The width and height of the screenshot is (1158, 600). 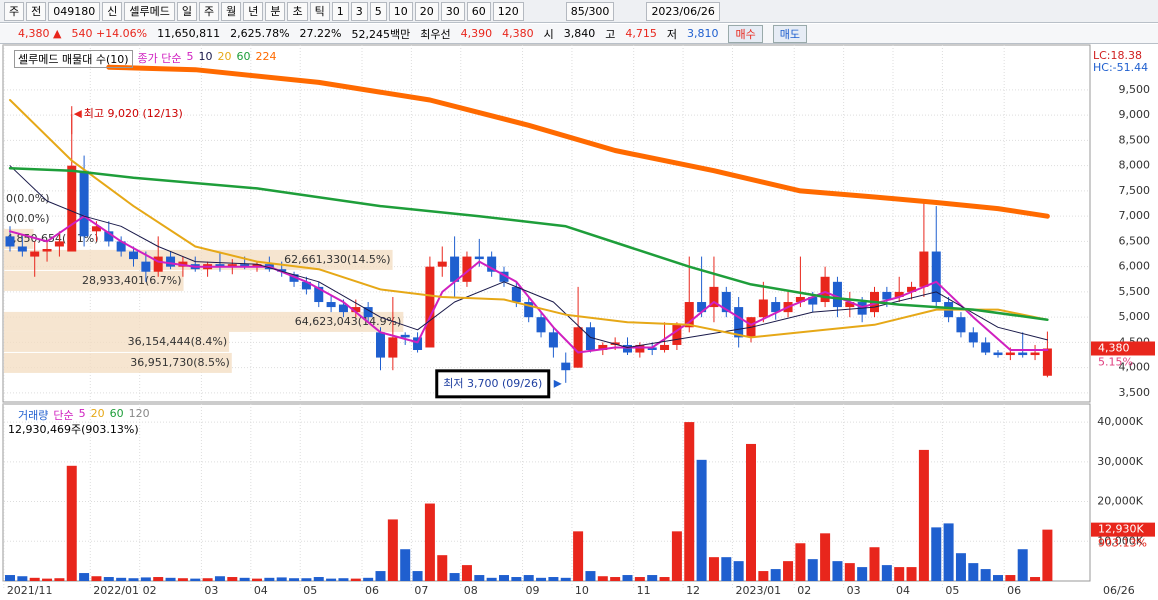 I want to click on x-tick-label: 2022/01, so click(x=116, y=590).